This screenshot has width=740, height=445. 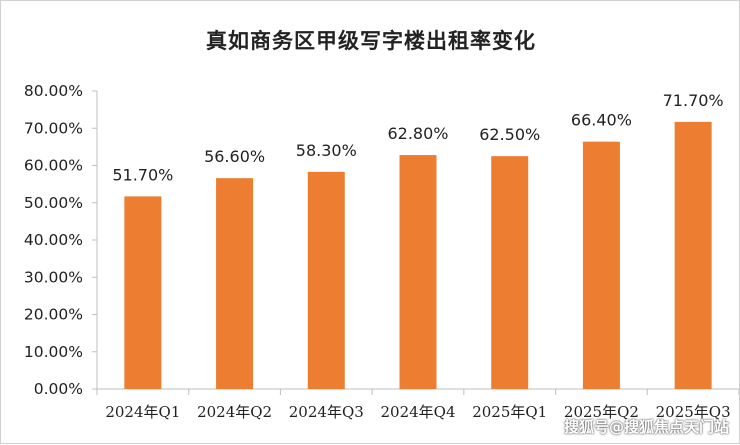 I want to click on data-label: 58.30%, so click(x=326, y=150).